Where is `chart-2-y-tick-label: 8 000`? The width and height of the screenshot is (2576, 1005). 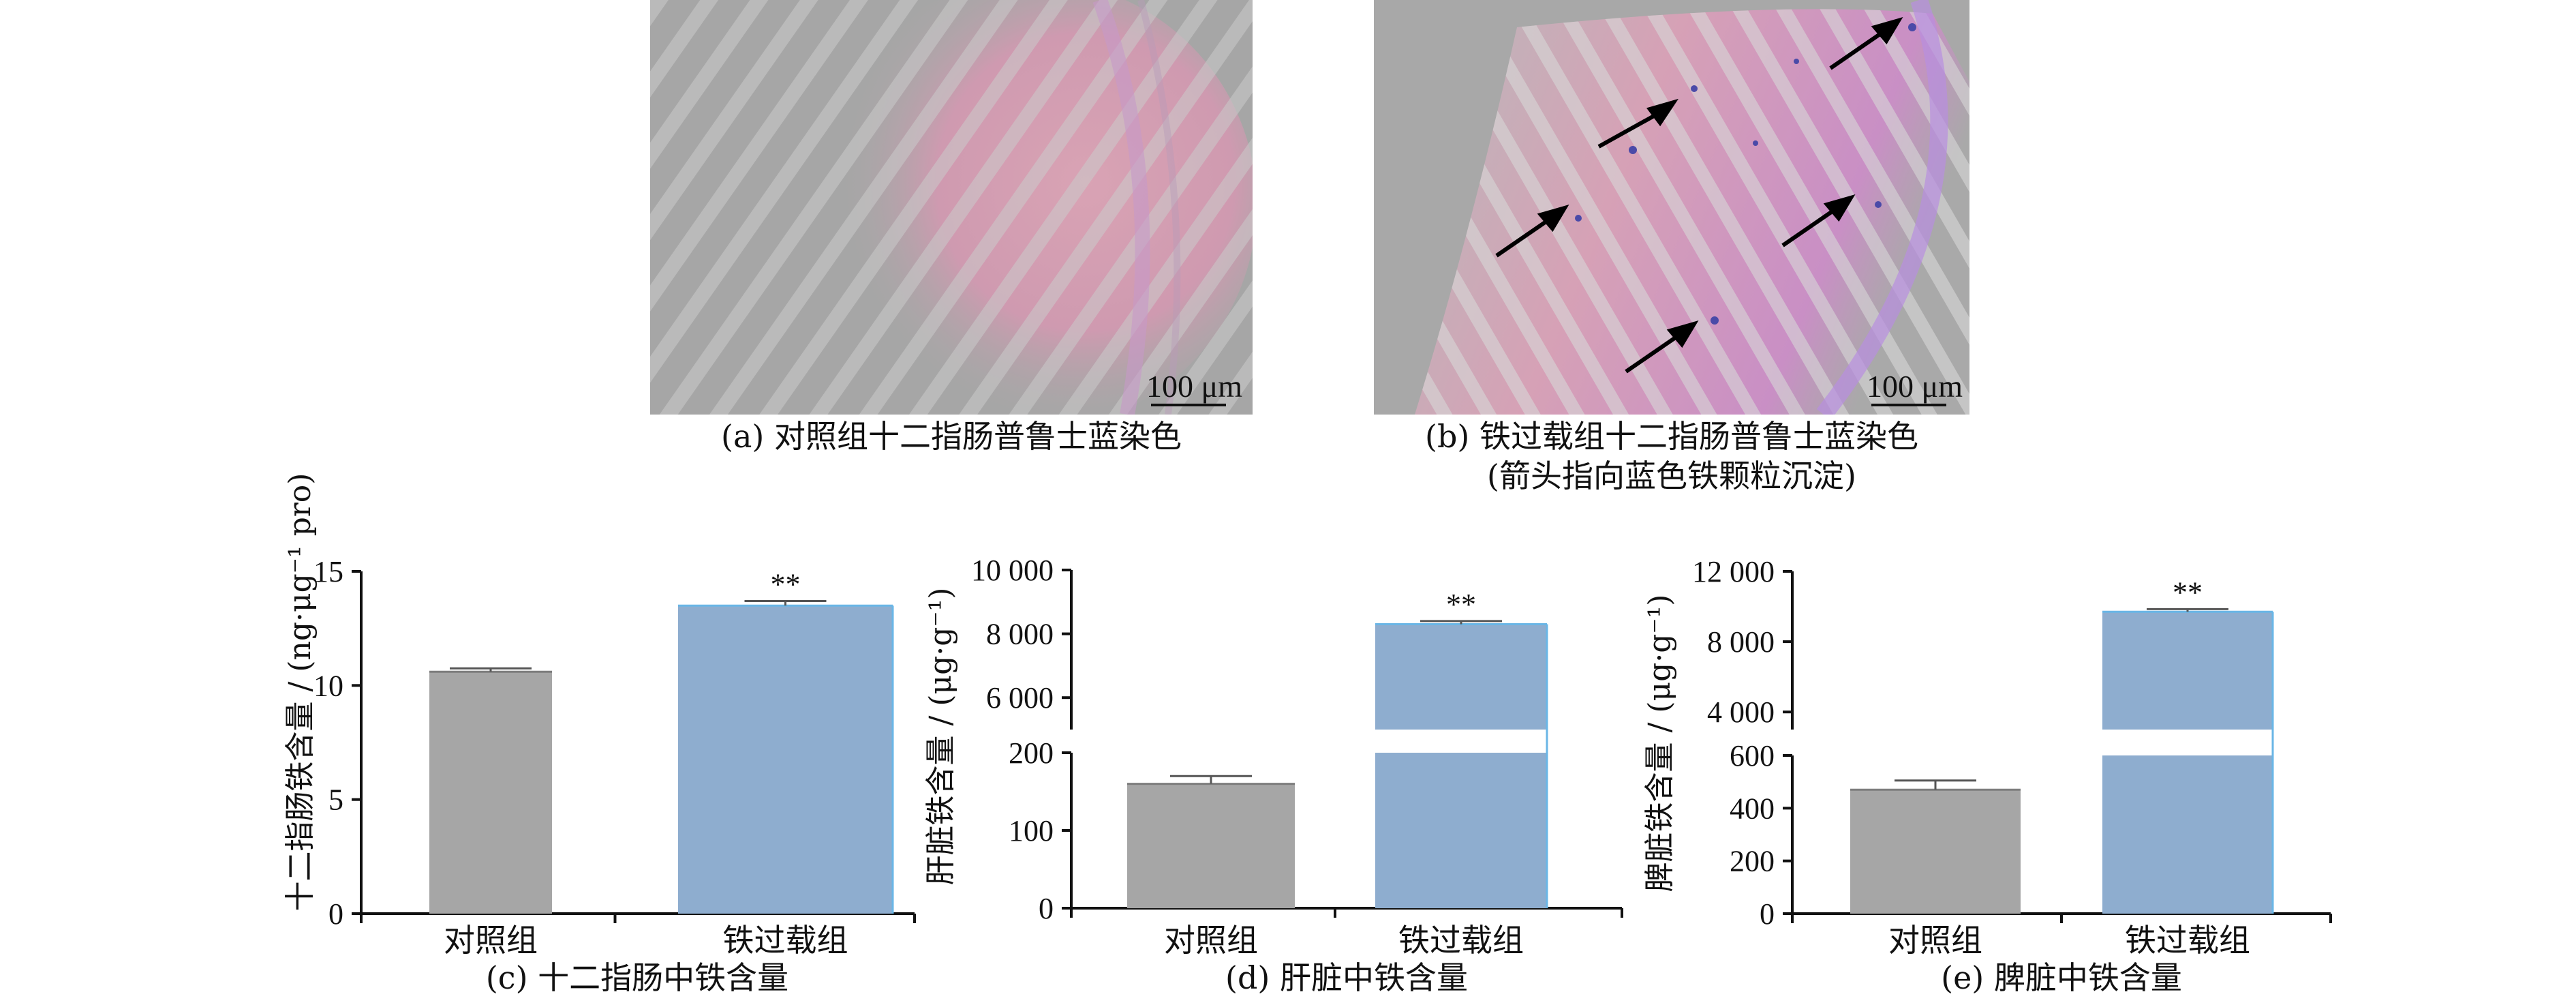
chart-2-y-tick-label: 8 000 is located at coordinates (1741, 642).